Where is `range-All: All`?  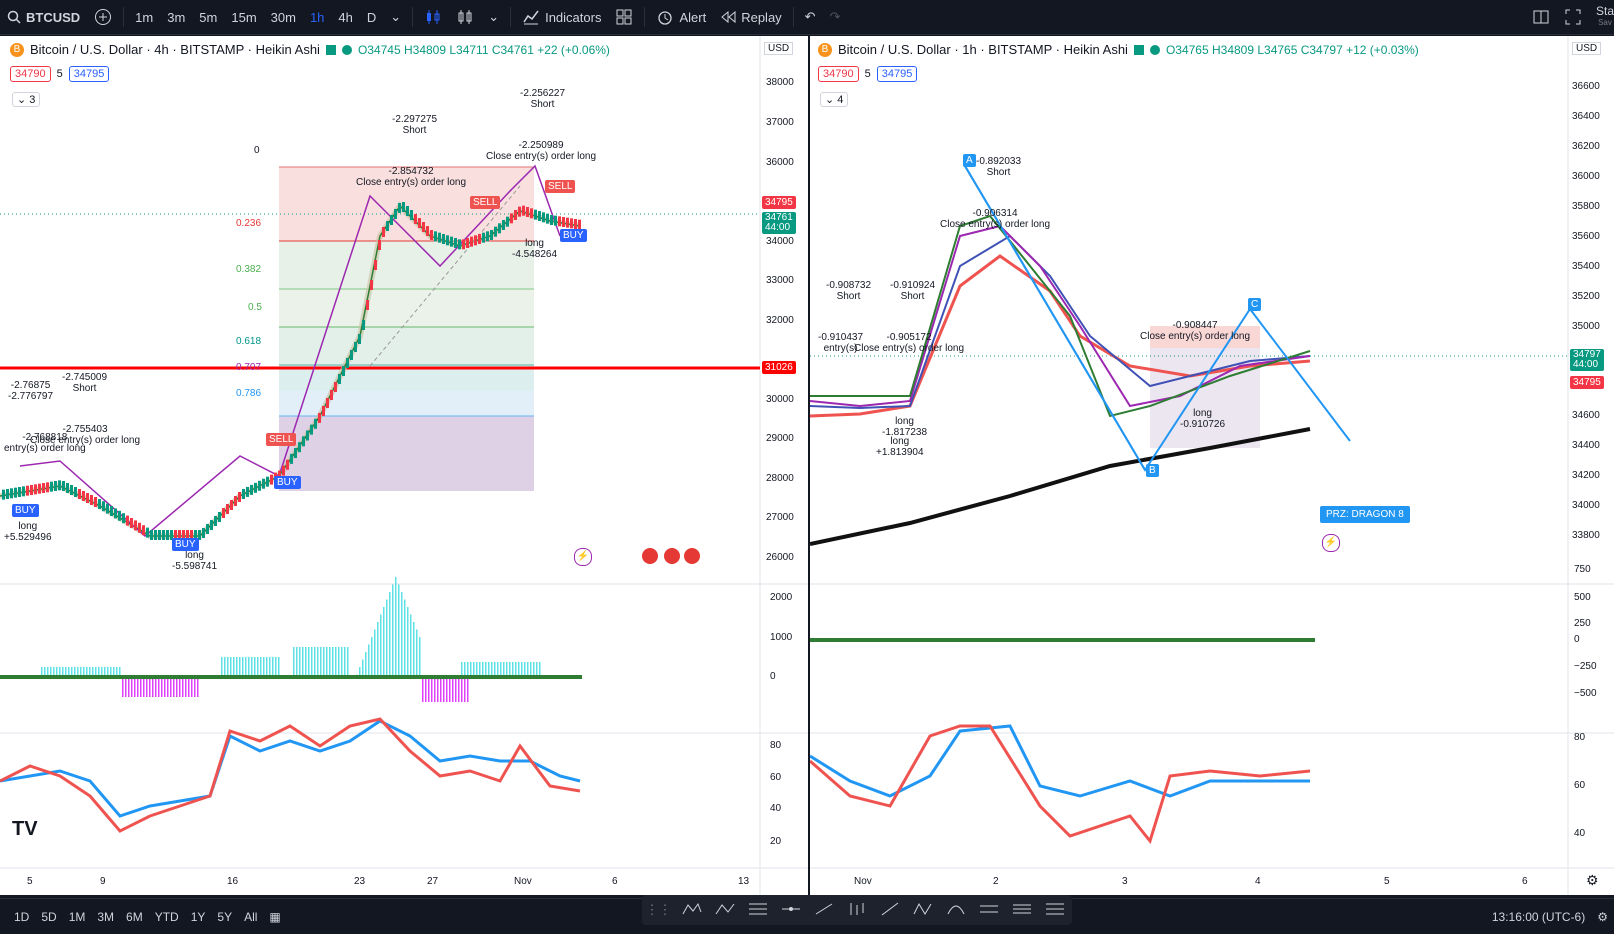
range-All: All is located at coordinates (251, 916).